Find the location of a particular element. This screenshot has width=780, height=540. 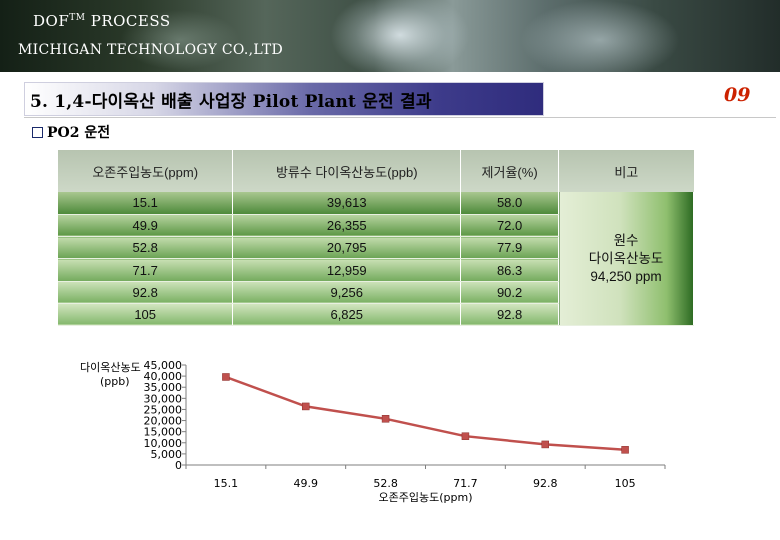

chart-ylabel-line1: 다이옥산농도 is located at coordinates (110, 367).